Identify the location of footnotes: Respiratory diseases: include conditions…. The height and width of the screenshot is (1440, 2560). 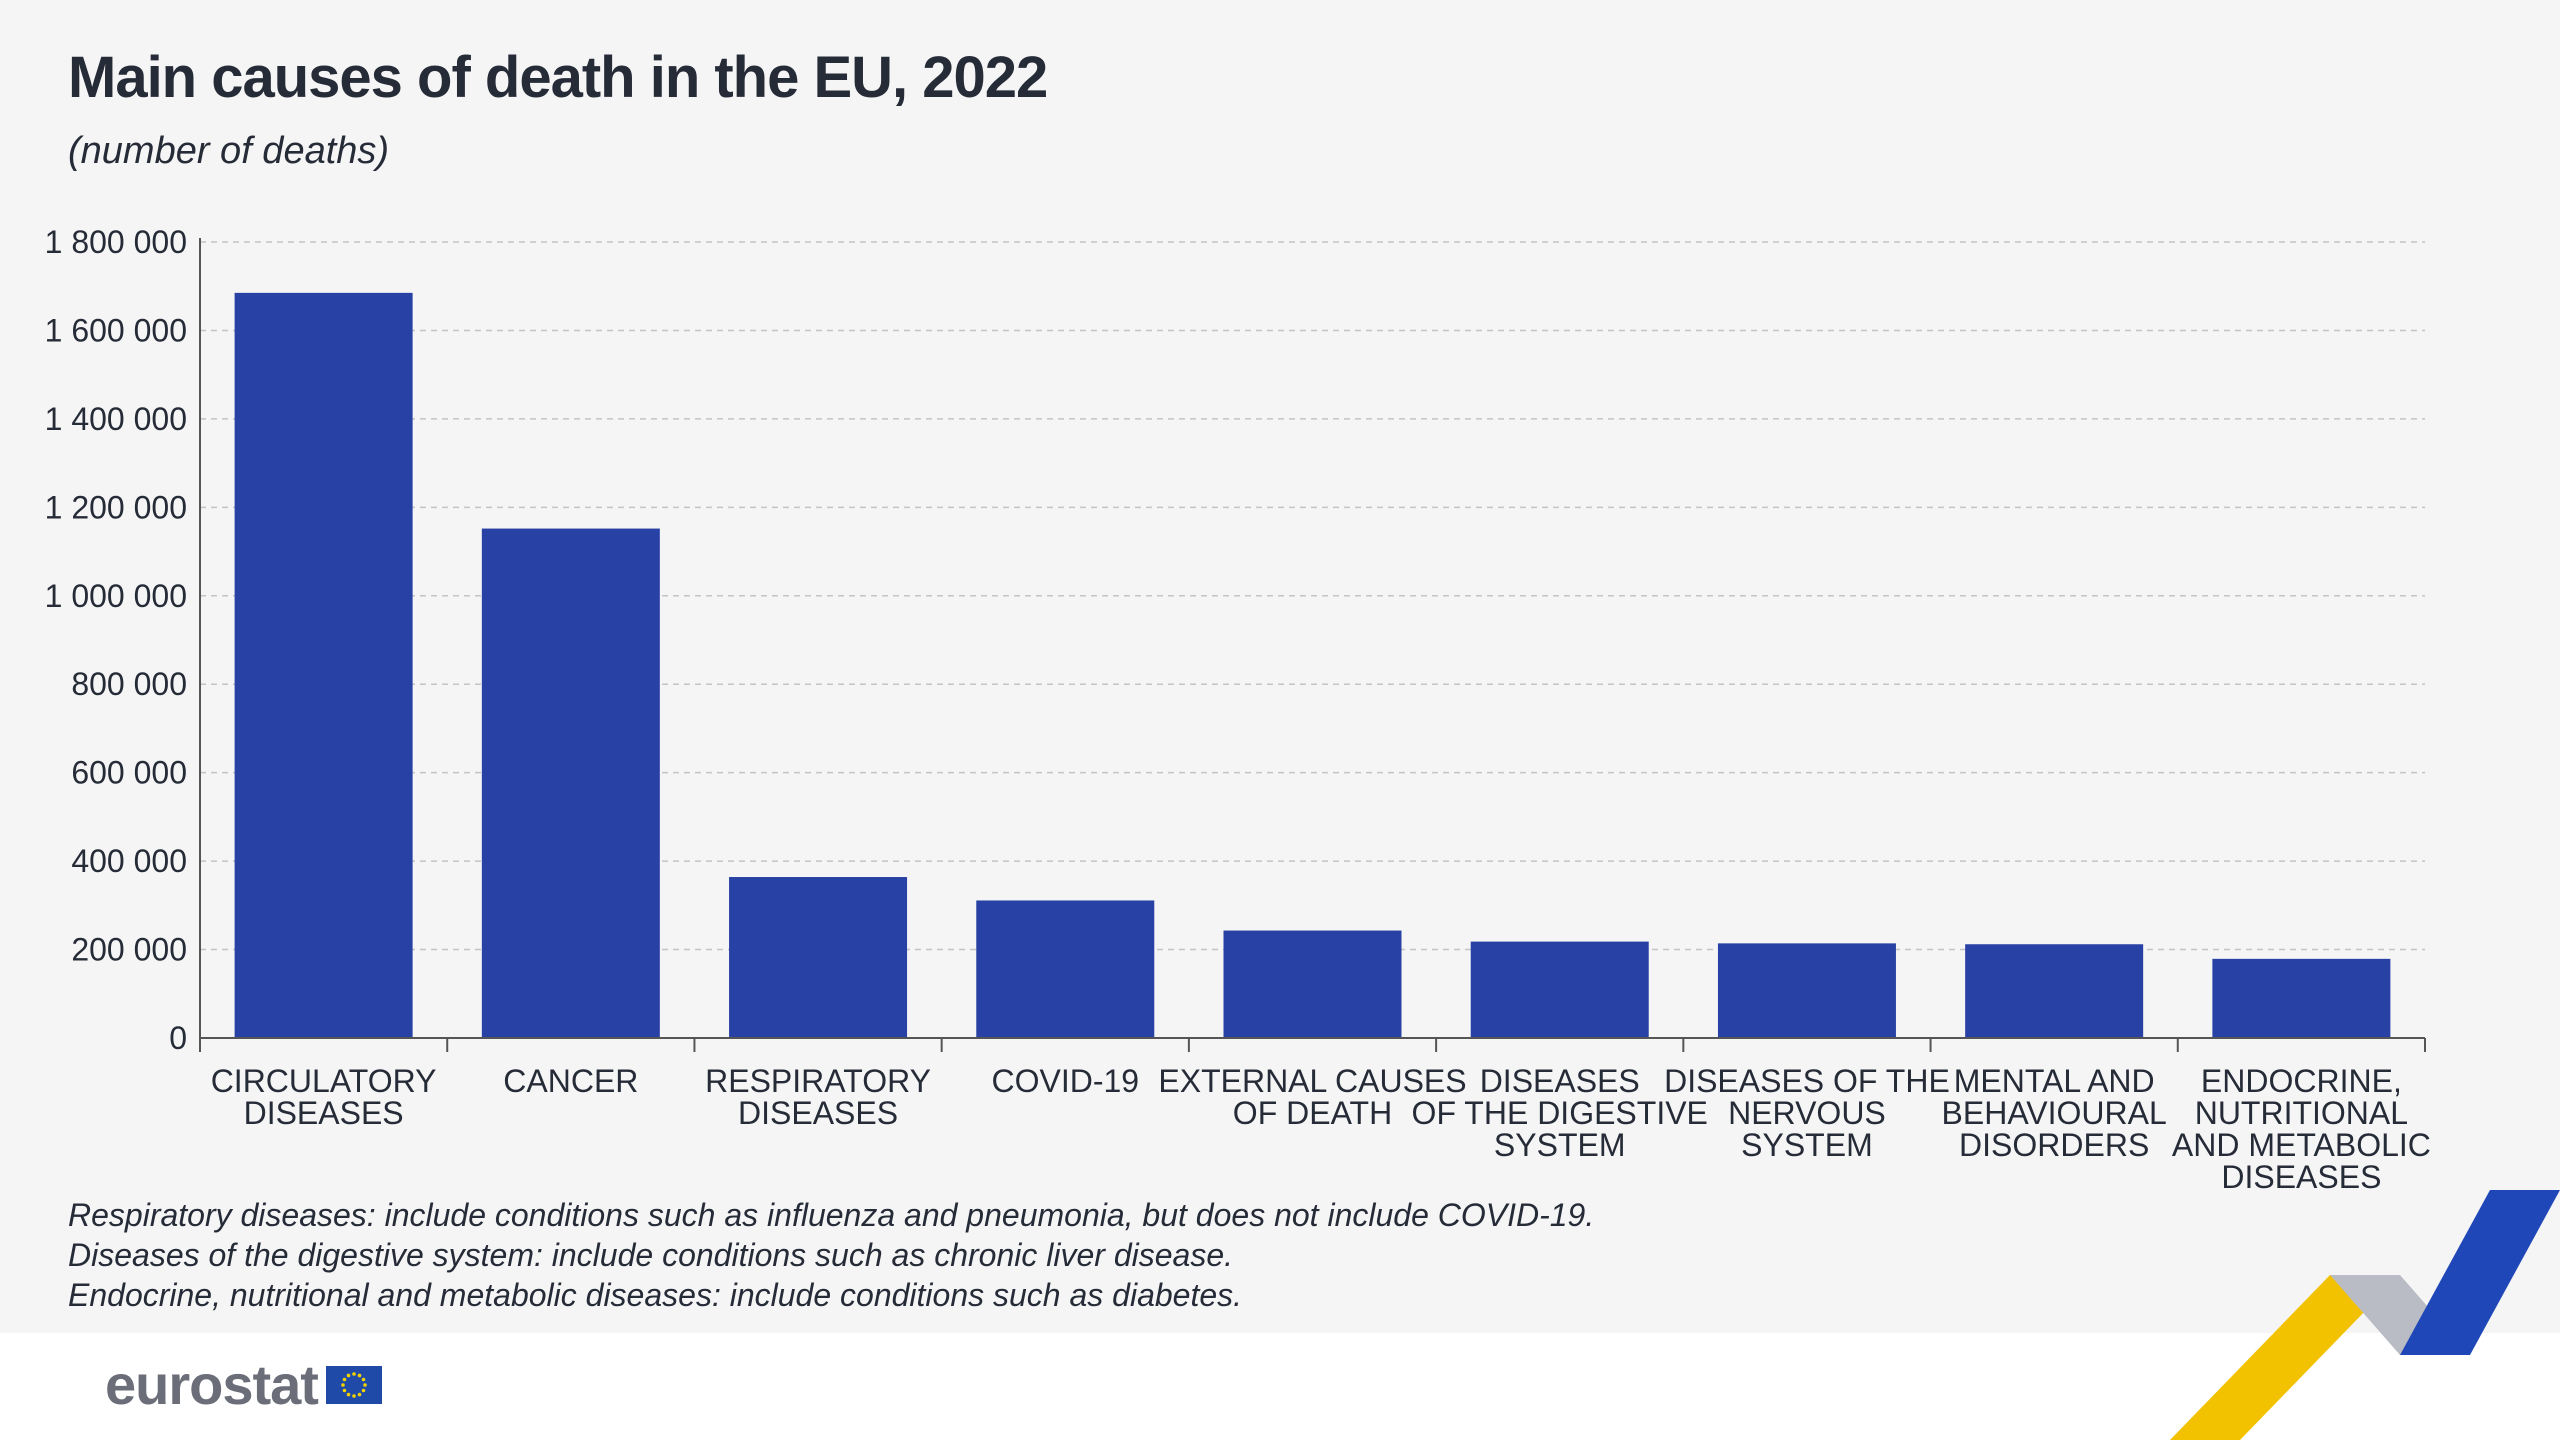
(831, 1255).